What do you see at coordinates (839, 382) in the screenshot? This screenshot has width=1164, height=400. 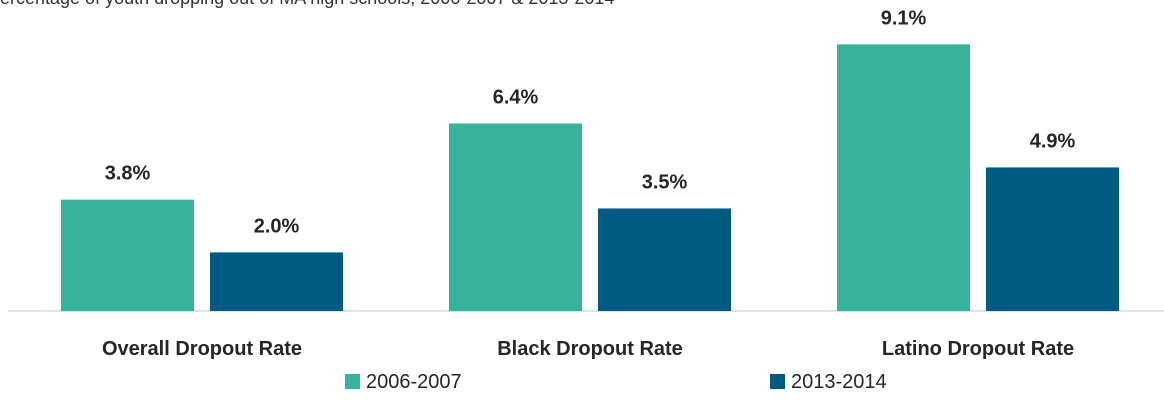 I see `legend-label: 2013-2014` at bounding box center [839, 382].